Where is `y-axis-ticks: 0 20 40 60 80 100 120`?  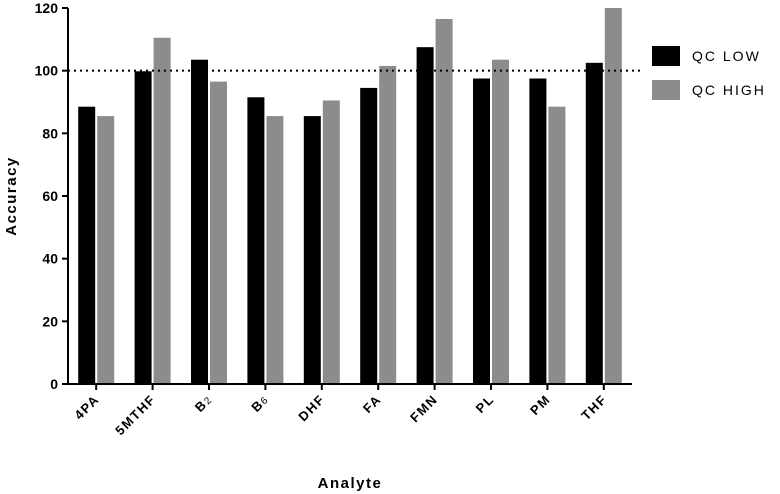 y-axis-ticks: 0 20 40 60 80 100 120 is located at coordinates (51, 196).